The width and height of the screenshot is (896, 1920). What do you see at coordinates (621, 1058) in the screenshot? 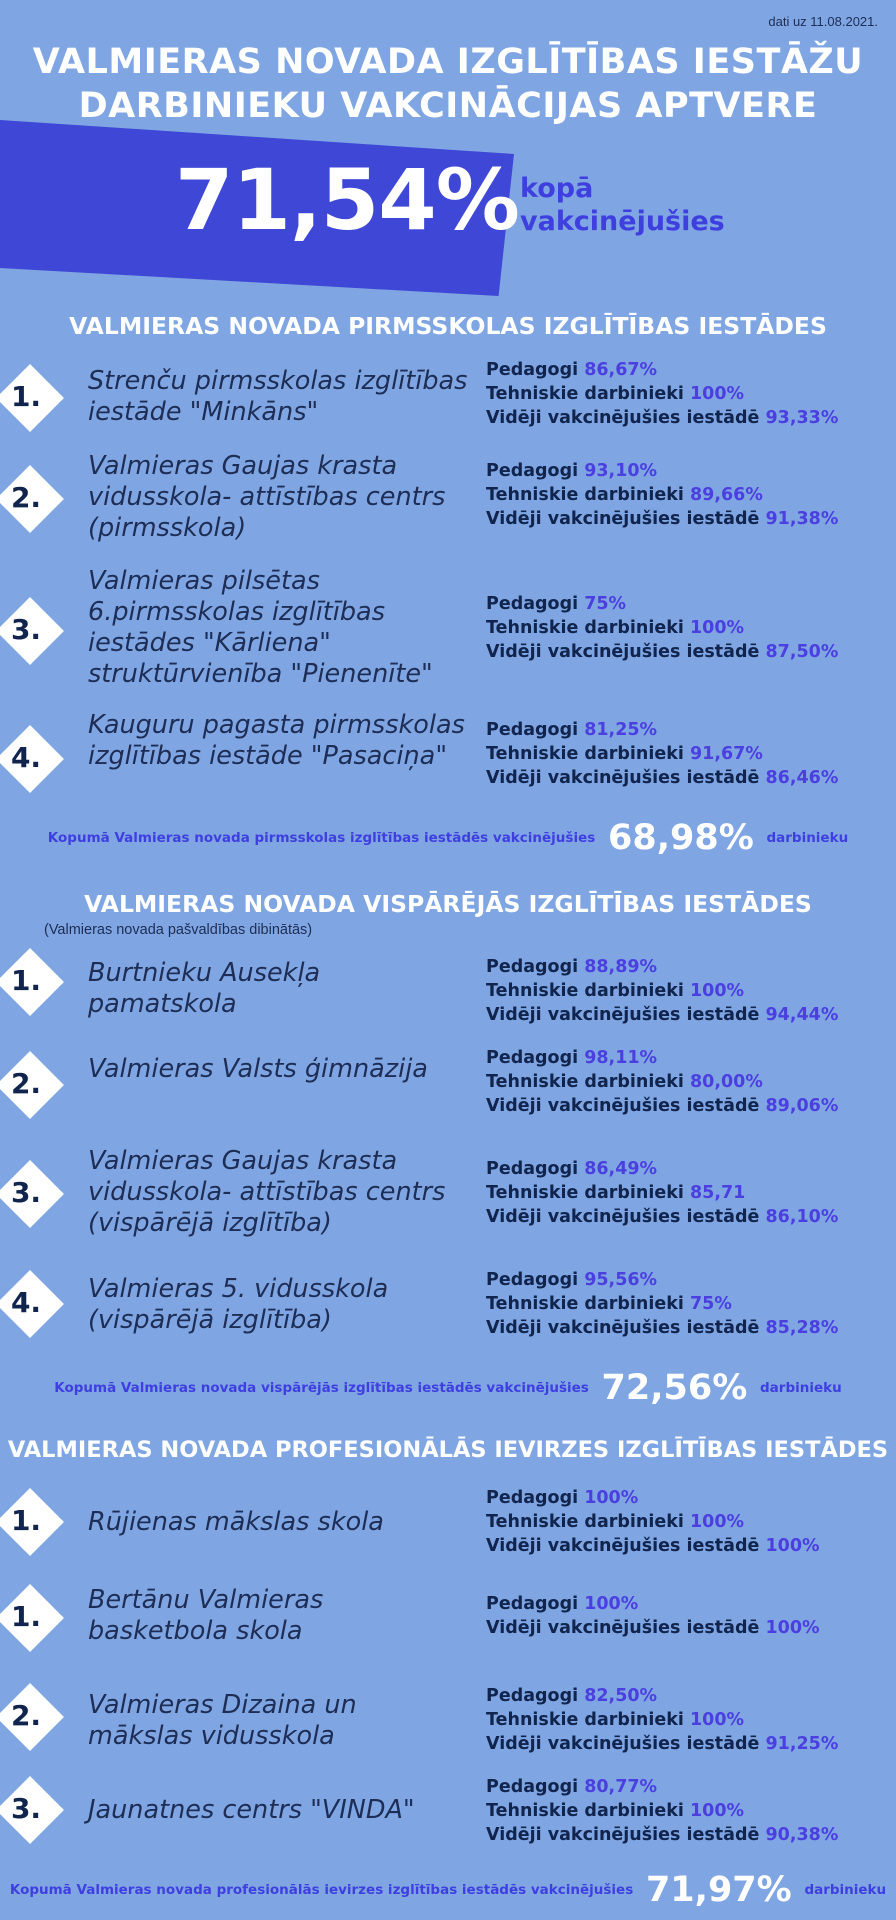
I see `pedagogi-value: 98,11%` at bounding box center [621, 1058].